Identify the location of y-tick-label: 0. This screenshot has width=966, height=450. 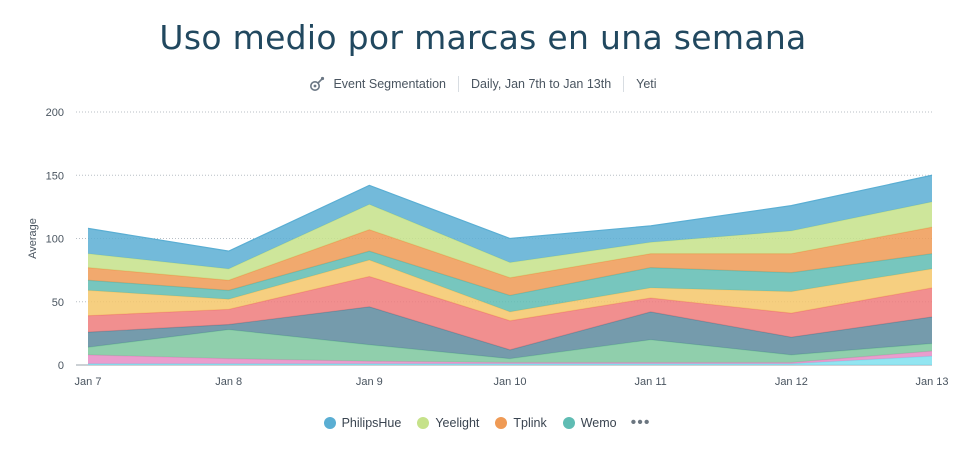
(61, 366).